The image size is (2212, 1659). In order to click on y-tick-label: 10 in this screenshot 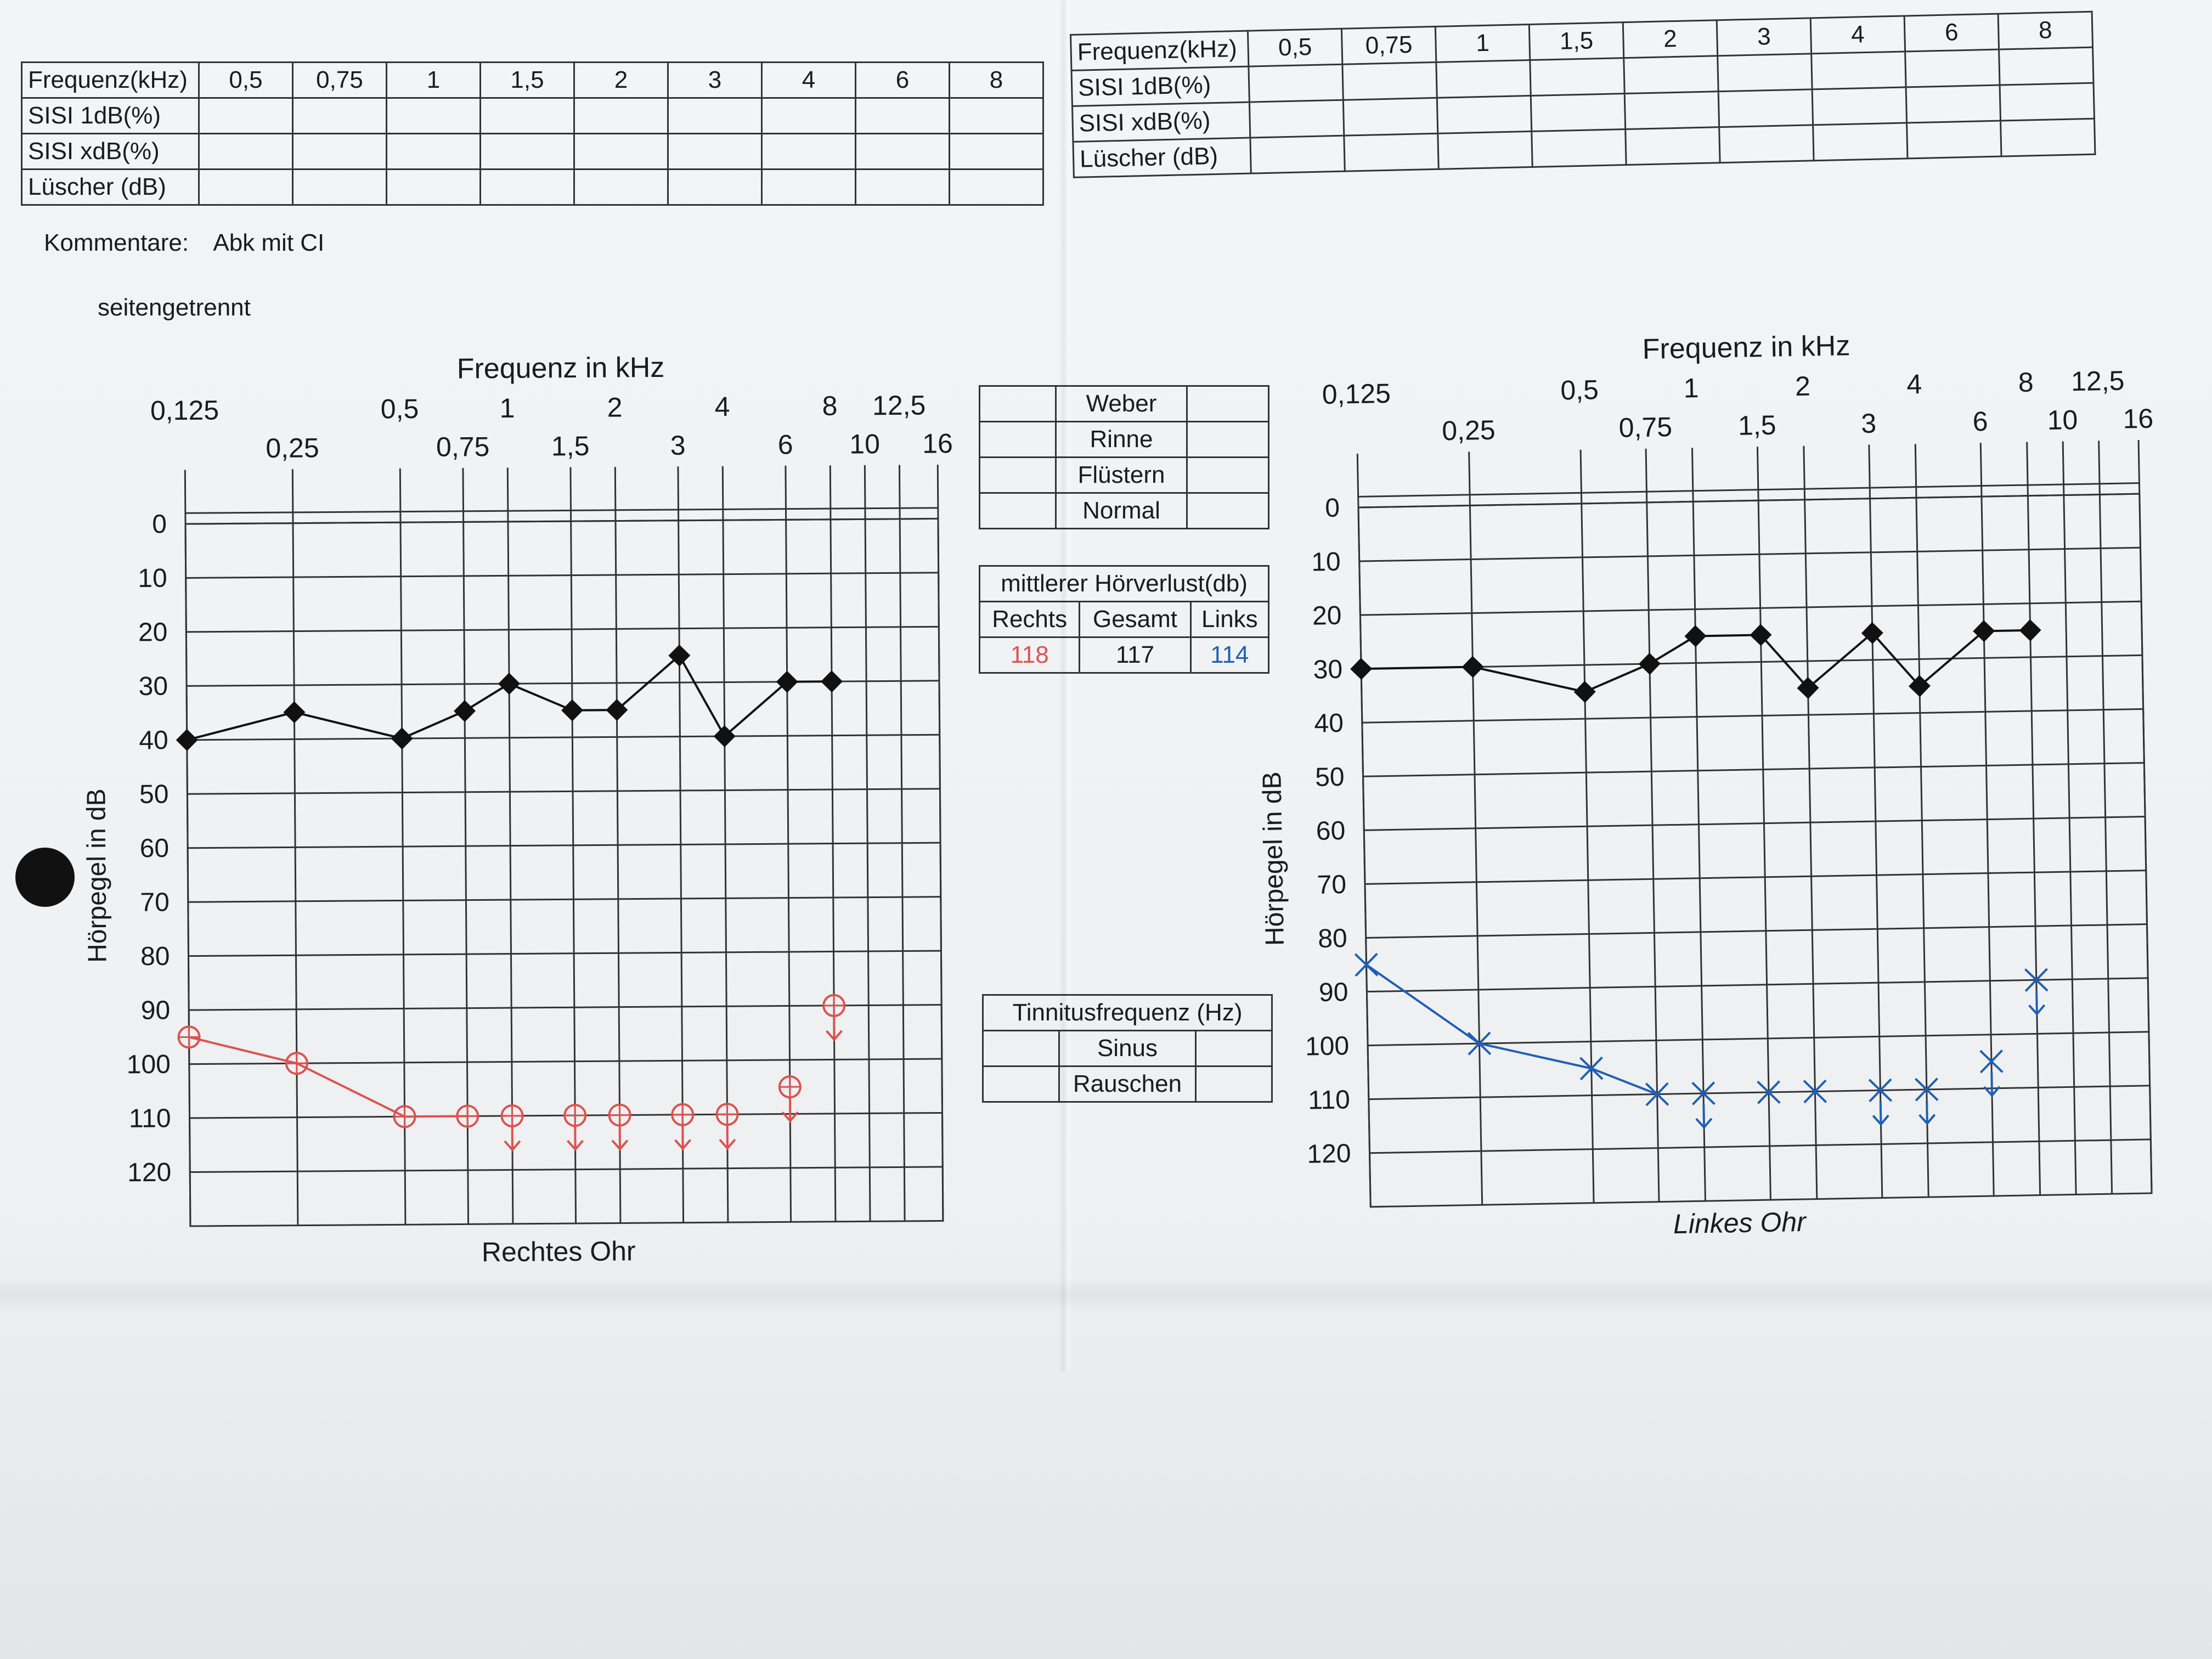, I will do `click(1326, 562)`.